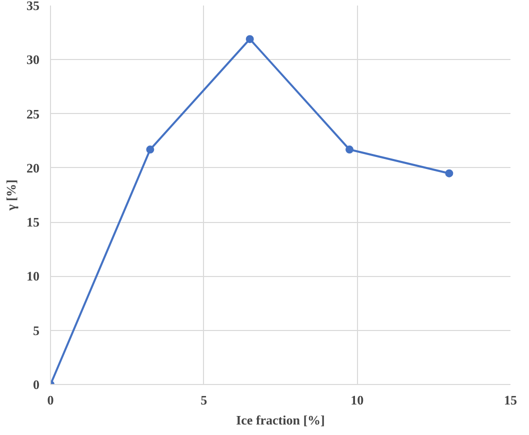 The width and height of the screenshot is (529, 435). What do you see at coordinates (204, 400) in the screenshot?
I see `x-tick-label: 5` at bounding box center [204, 400].